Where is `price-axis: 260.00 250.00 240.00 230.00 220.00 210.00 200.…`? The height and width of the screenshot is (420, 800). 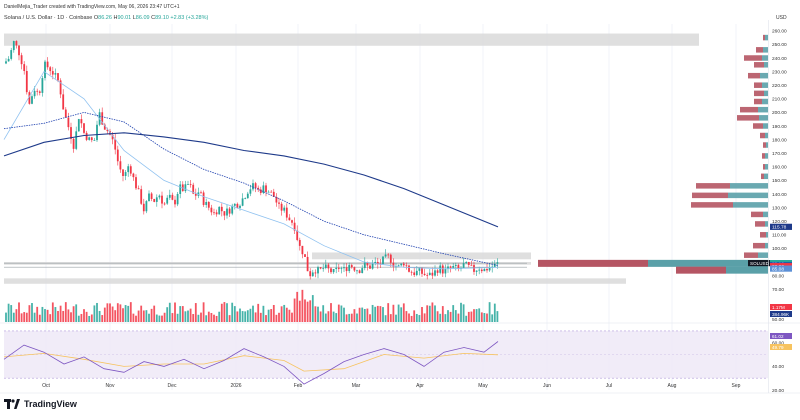 price-axis: 260.00 250.00 240.00 230.00 220.00 210.00 200.… is located at coordinates (779, 161).